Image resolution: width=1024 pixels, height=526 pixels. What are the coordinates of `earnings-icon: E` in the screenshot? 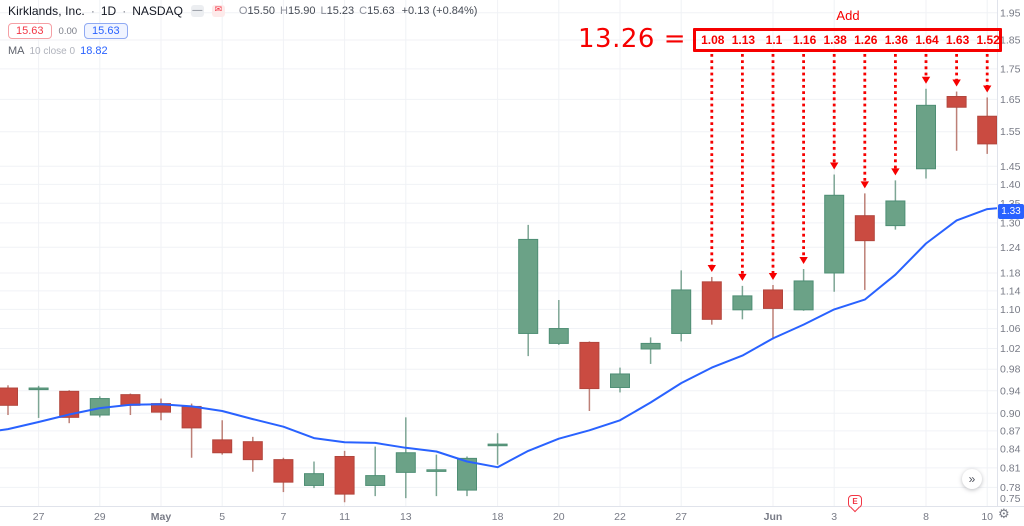 It's located at (855, 501).